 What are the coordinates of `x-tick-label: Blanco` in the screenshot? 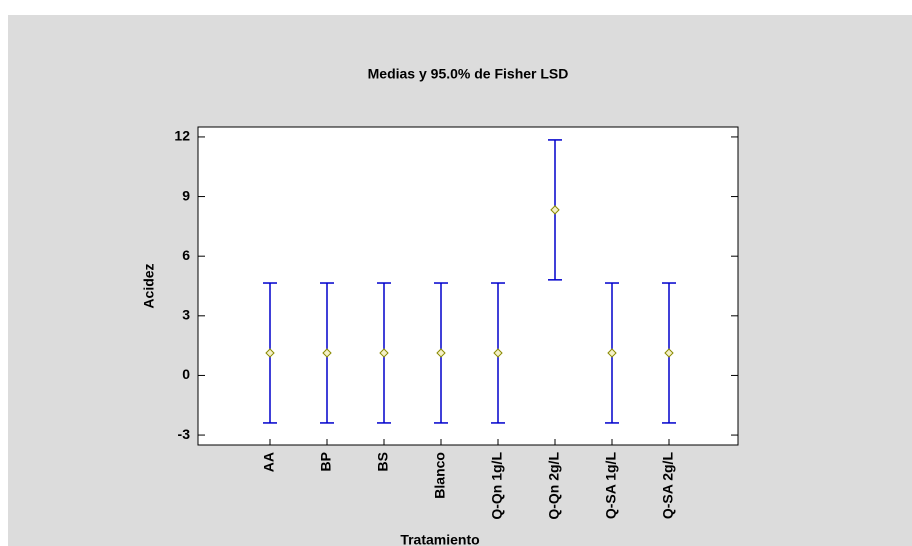 It's located at (440, 475).